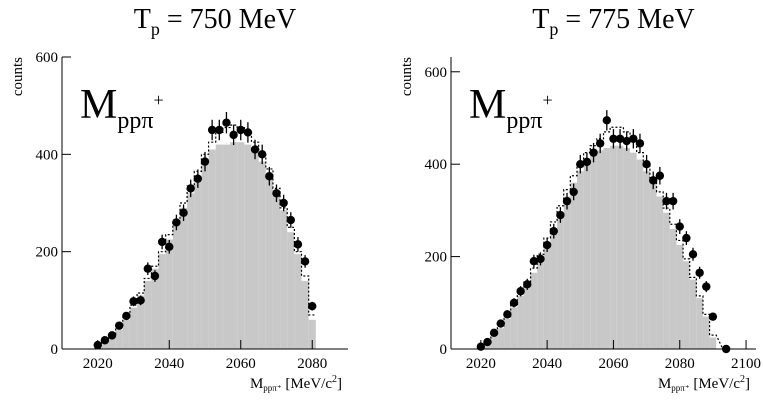 This screenshot has height=403, width=763. I want to click on x-axis-label-part: ], so click(339, 384).